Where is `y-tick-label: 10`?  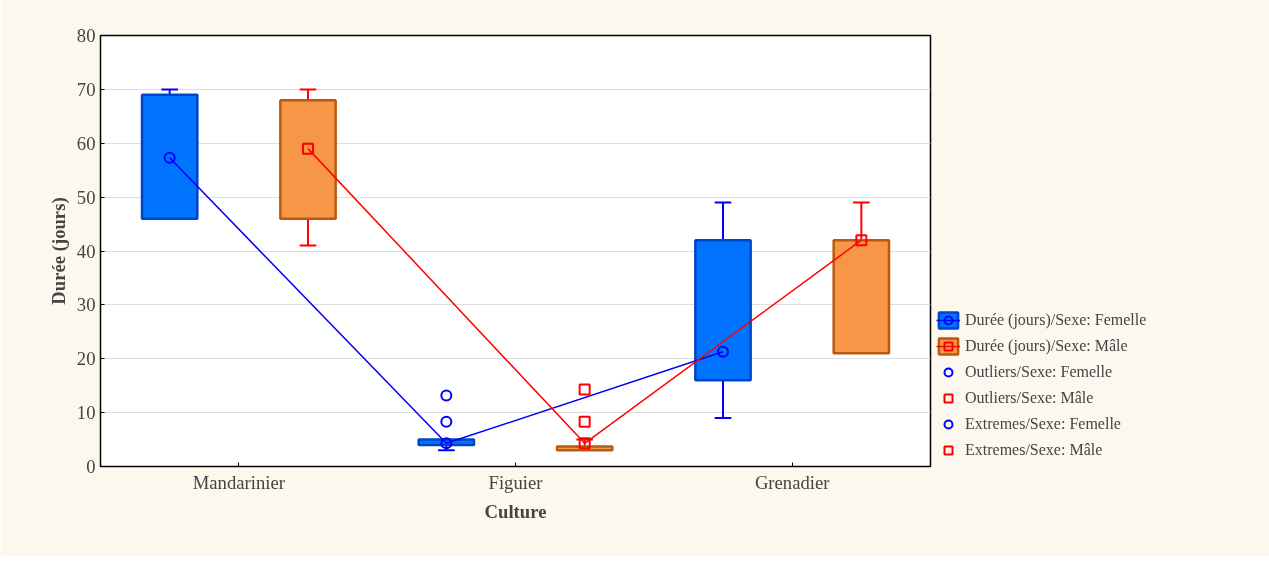
y-tick-label: 10 is located at coordinates (86, 413).